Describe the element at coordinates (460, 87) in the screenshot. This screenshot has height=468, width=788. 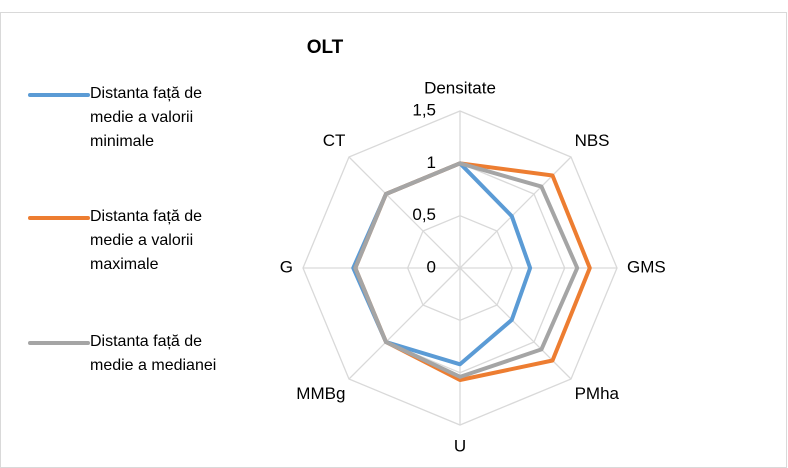
I see `category-label: Densitate` at that location.